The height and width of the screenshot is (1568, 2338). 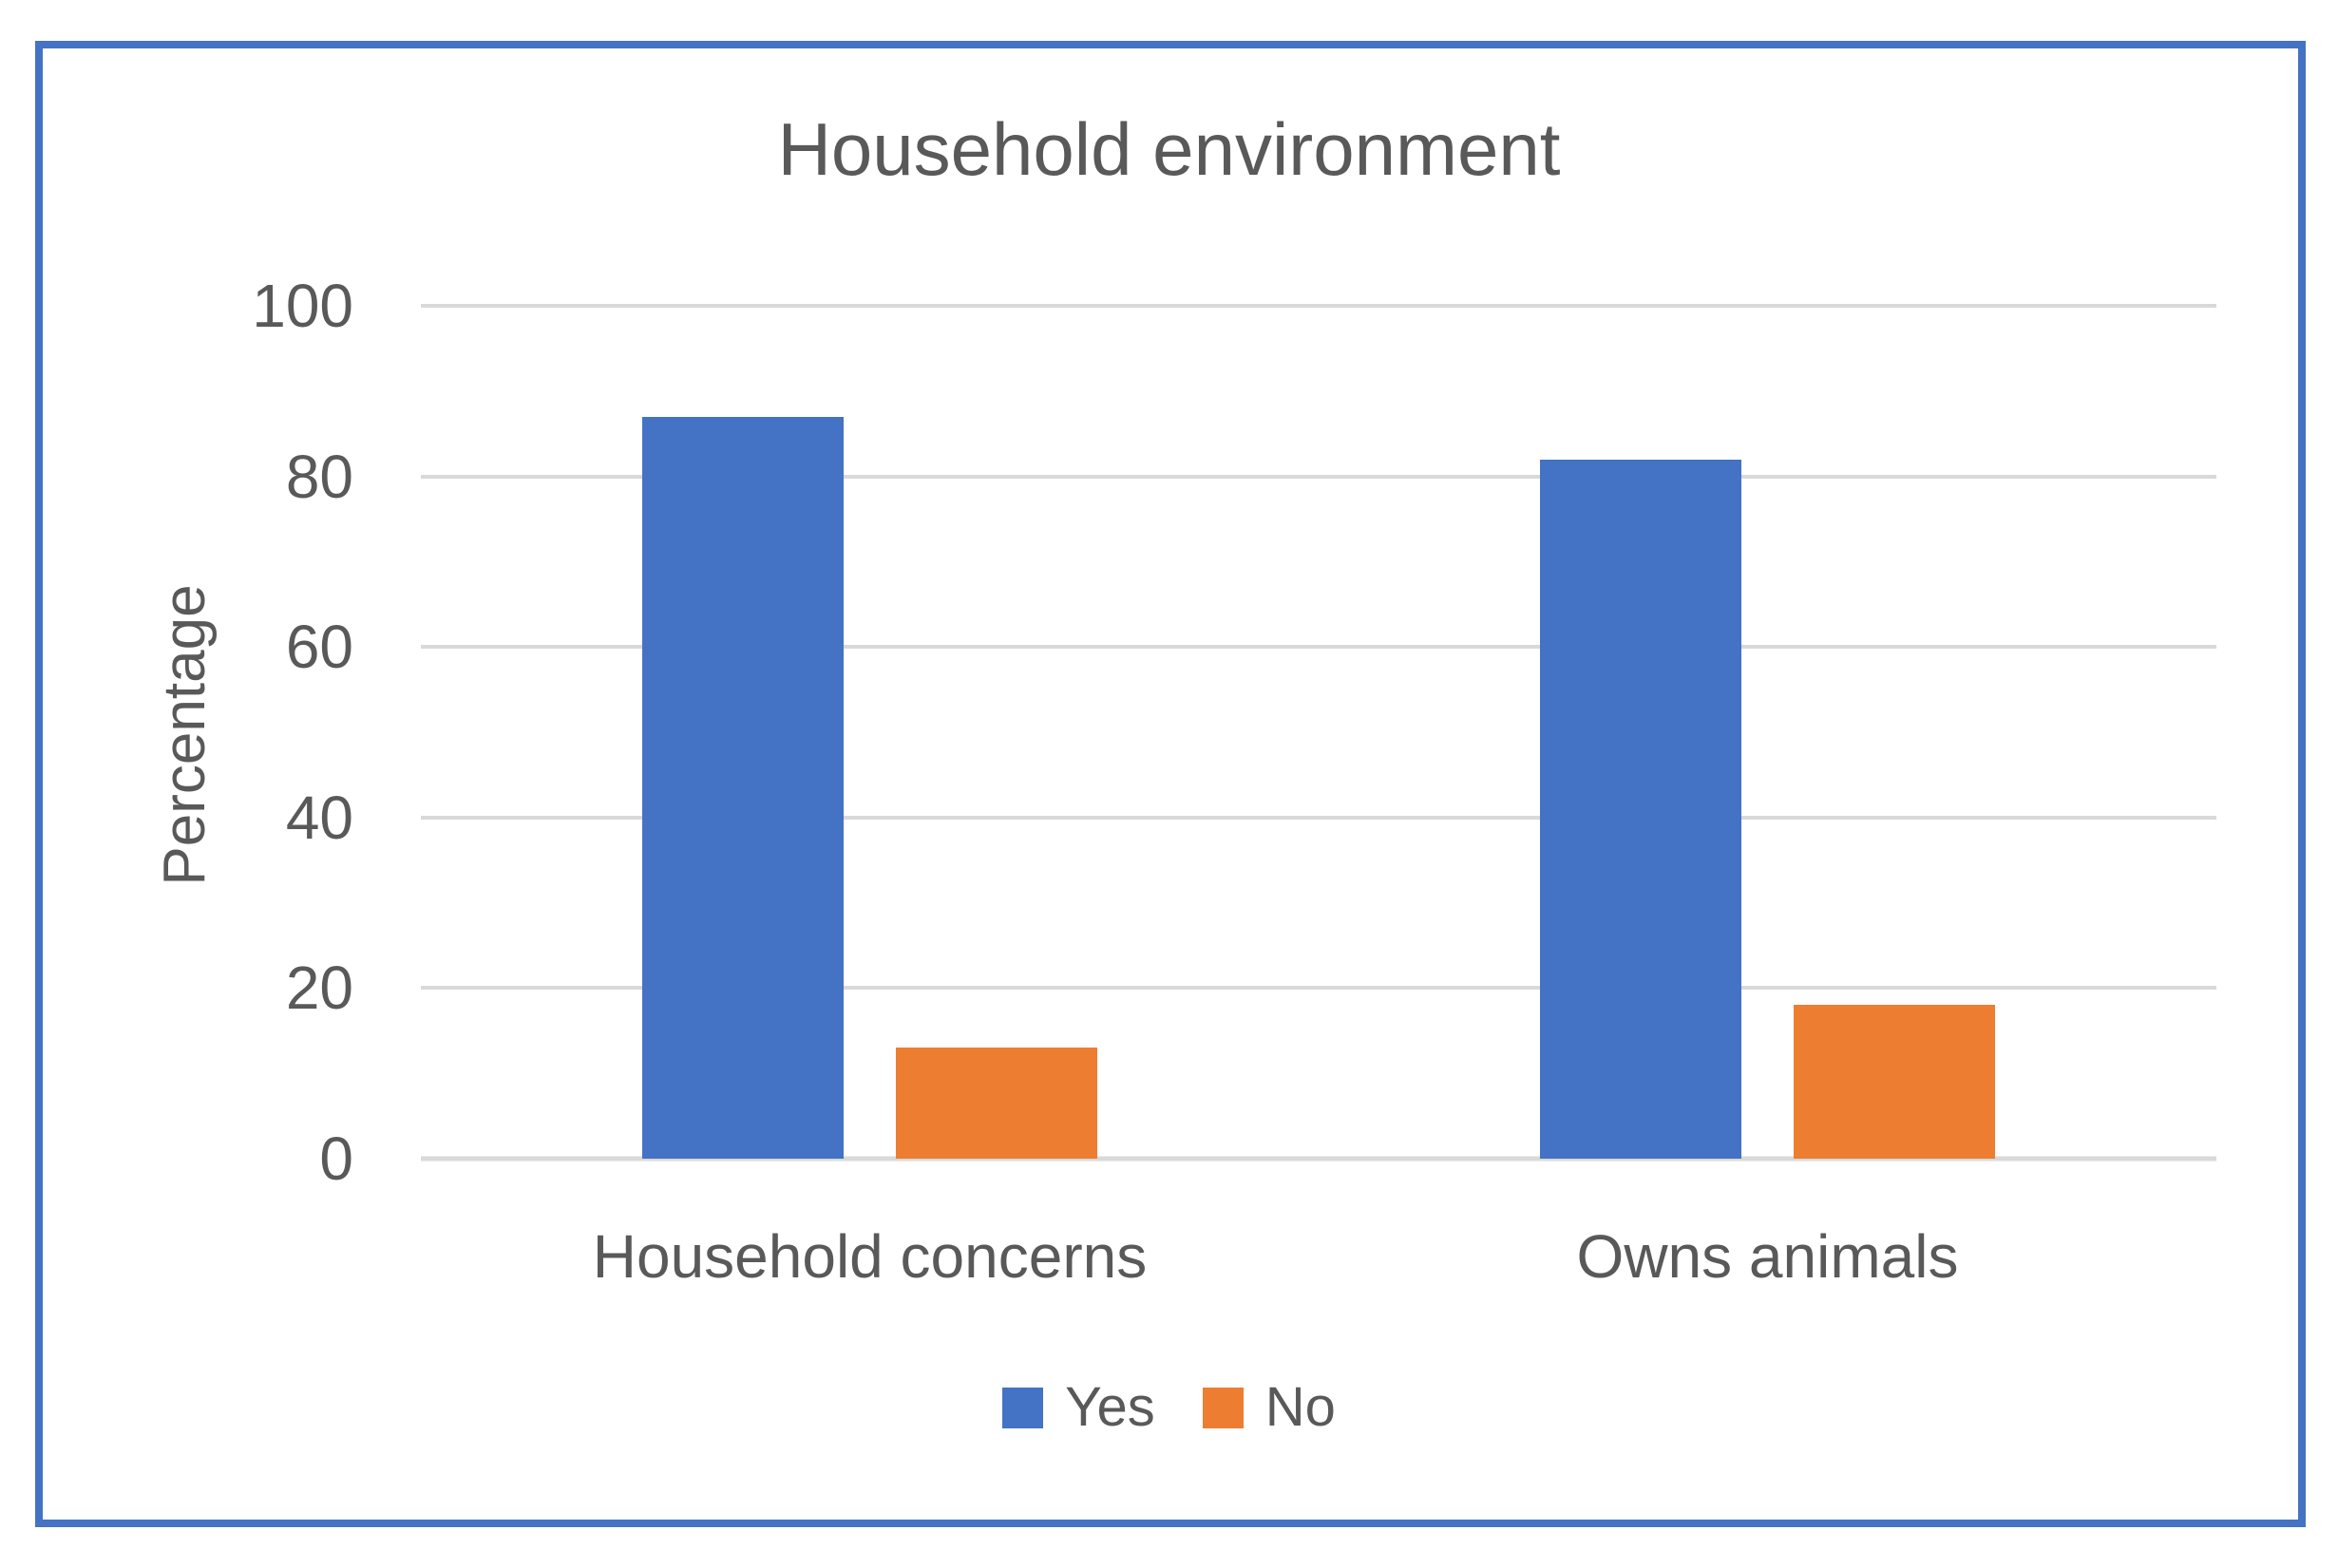 I want to click on legend: Yes No, so click(x=1169, y=1407).